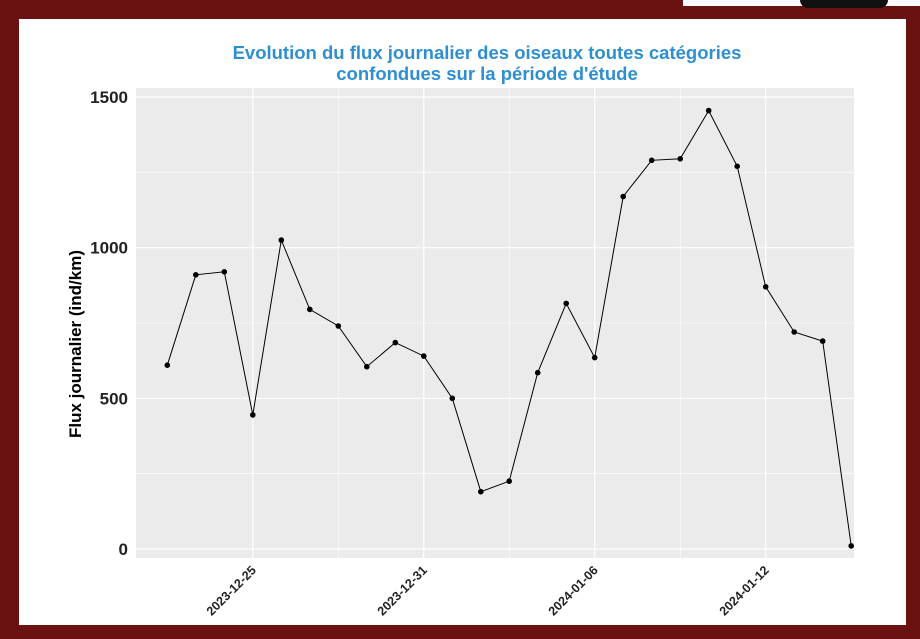 The image size is (920, 639). What do you see at coordinates (123, 549) in the screenshot?
I see `y-tick-label: 0` at bounding box center [123, 549].